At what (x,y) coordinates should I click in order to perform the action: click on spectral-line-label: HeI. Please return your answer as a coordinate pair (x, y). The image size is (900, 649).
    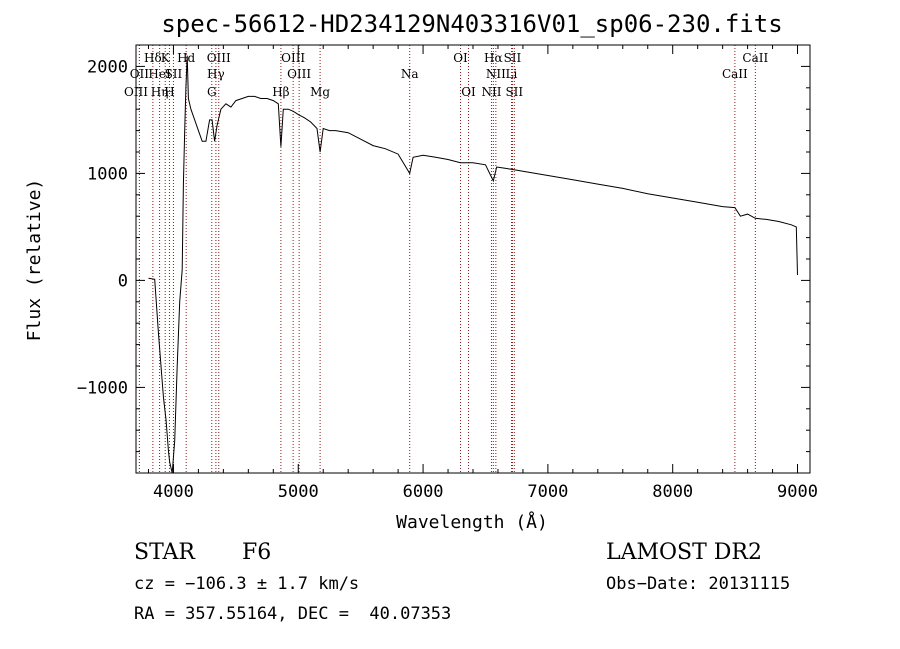
    Looking at the image, I should click on (159, 74).